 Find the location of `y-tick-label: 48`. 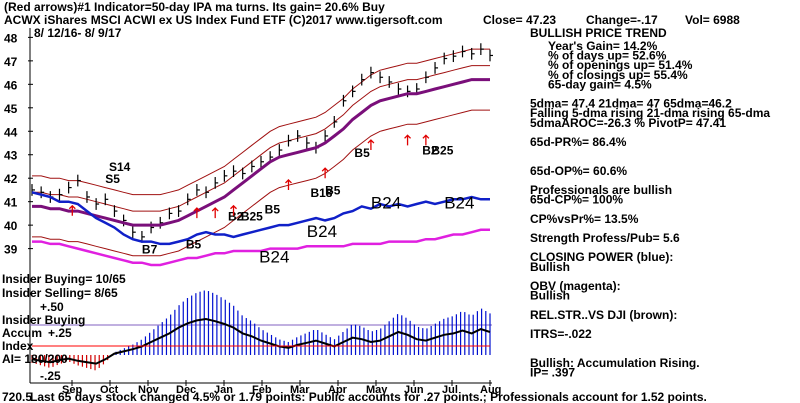

y-tick-label: 48 is located at coordinates (11, 38).